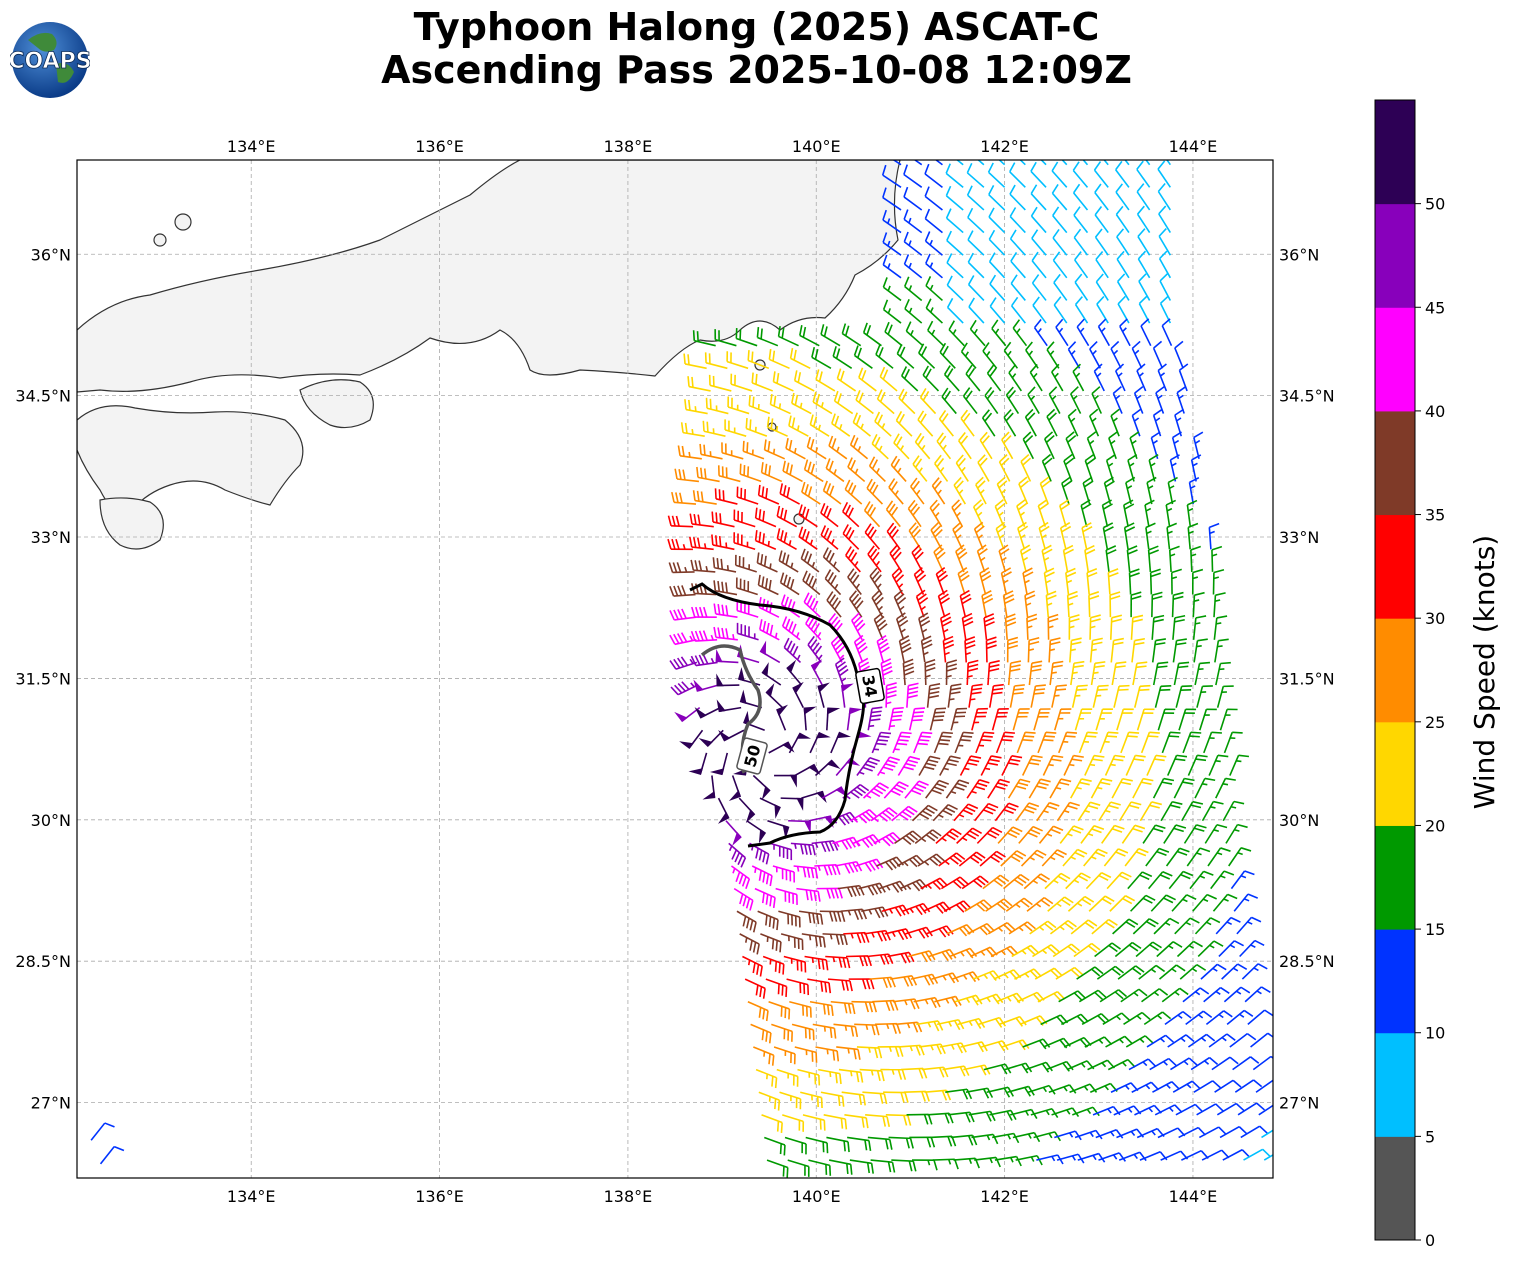 The height and width of the screenshot is (1264, 1513). I want to click on colorbar-segment, so click(1395, 566).